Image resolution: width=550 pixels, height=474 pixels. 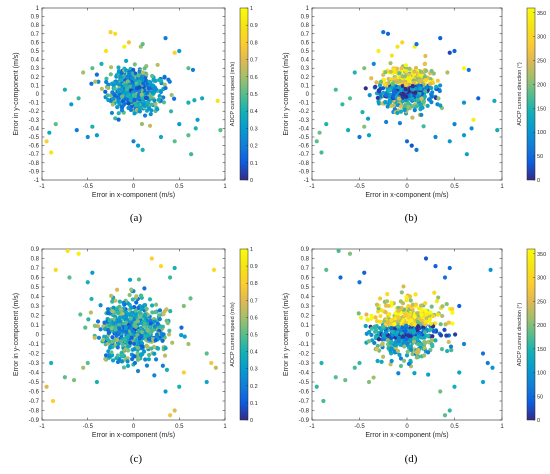 What do you see at coordinates (404, 333) in the screenshot?
I see `scatter-points` at bounding box center [404, 333].